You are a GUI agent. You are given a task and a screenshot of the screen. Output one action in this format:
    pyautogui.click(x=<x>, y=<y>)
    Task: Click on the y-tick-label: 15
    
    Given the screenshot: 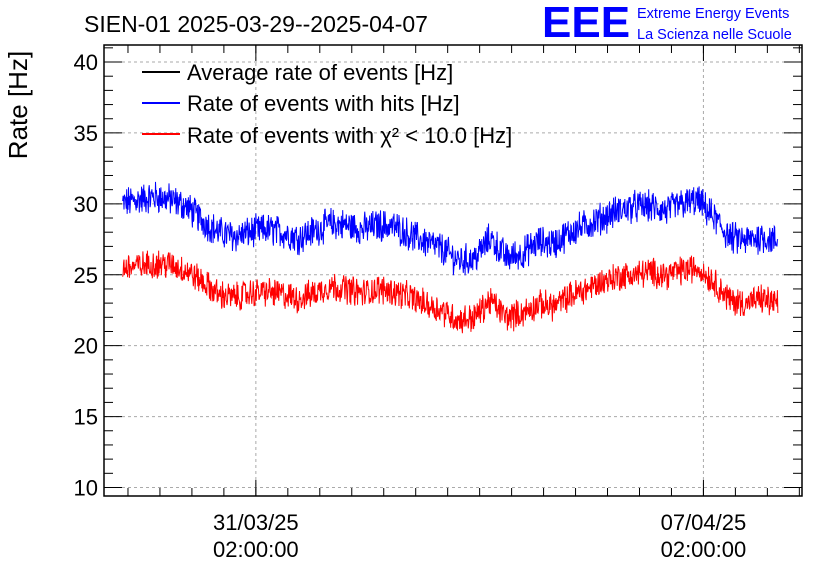 What is the action you would take?
    pyautogui.click(x=86, y=417)
    